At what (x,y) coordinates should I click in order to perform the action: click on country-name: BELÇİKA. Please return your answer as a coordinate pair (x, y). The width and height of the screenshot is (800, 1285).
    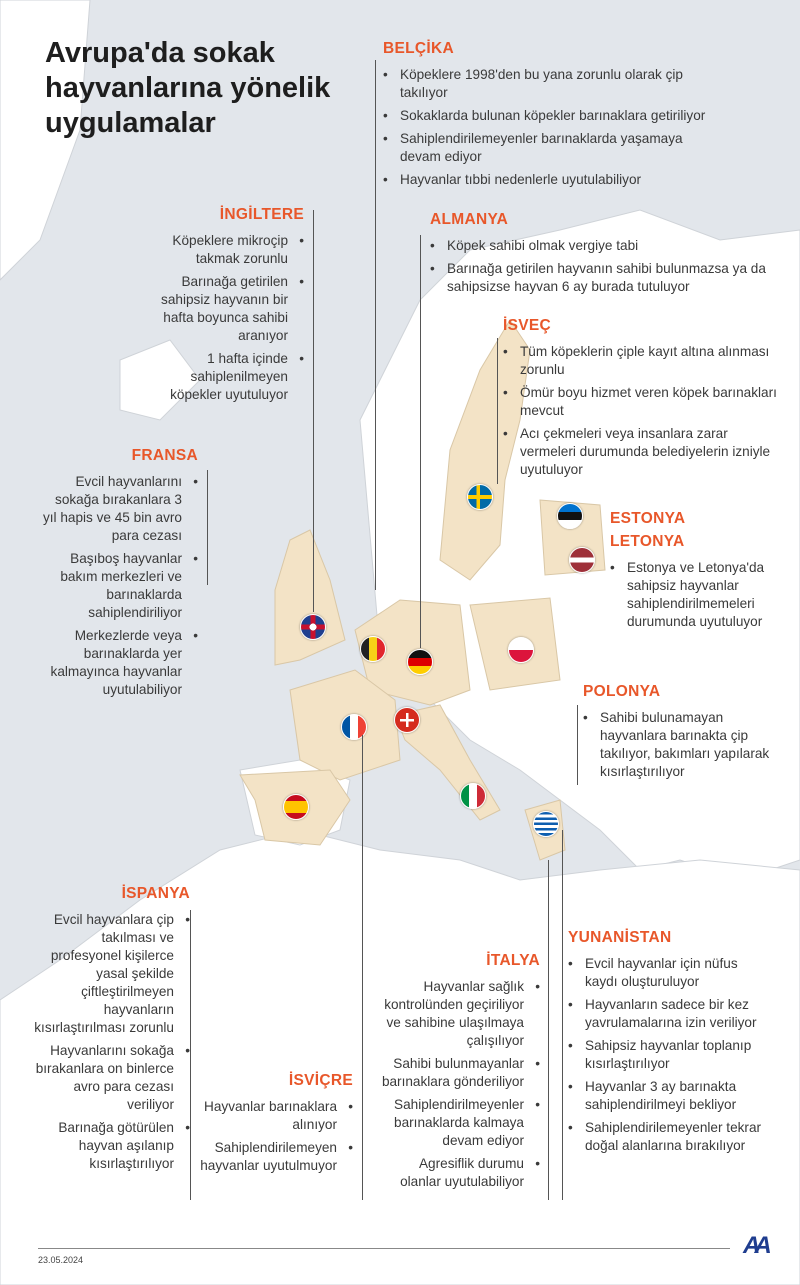
    Looking at the image, I should click on (418, 48).